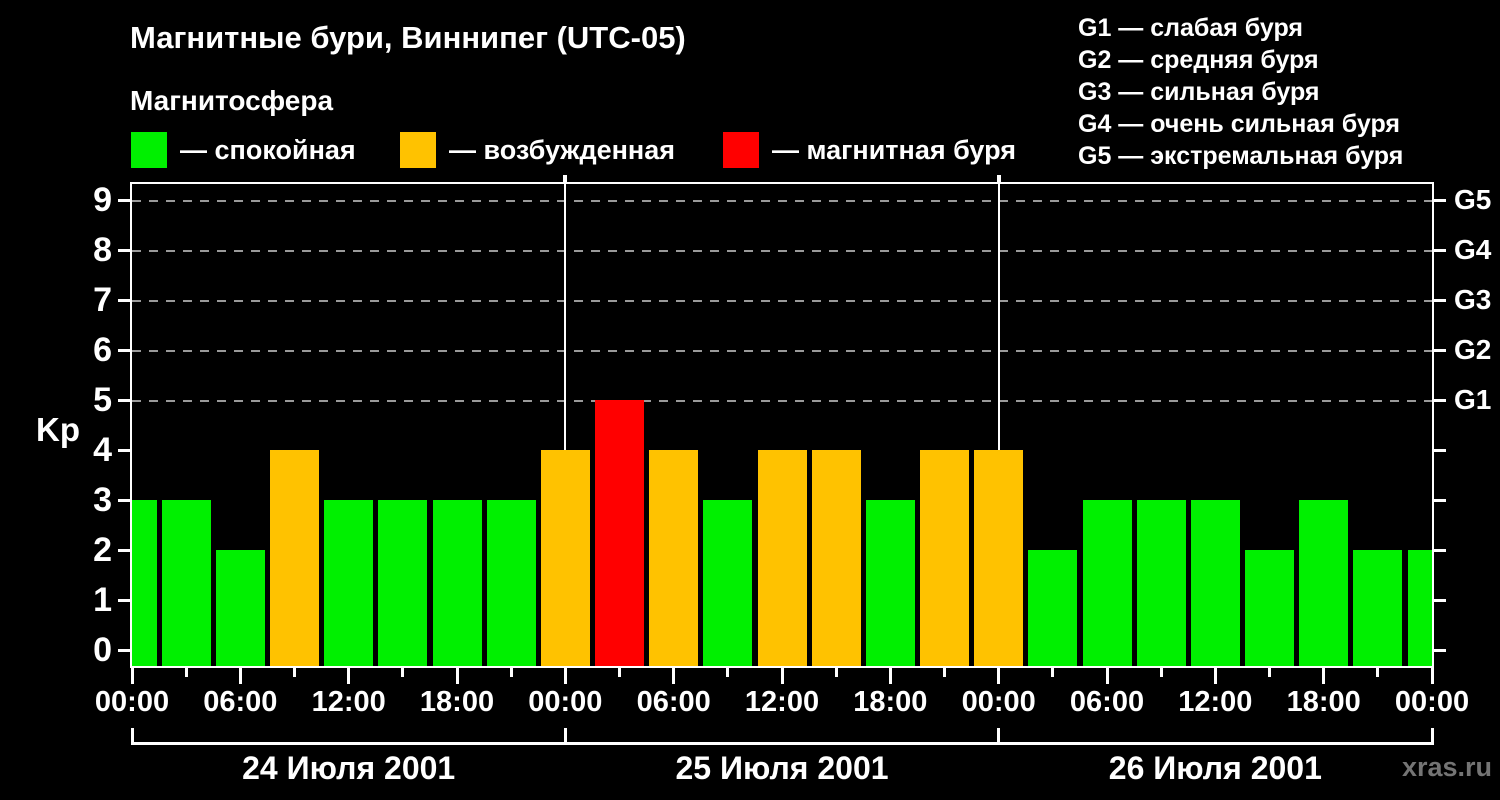 This screenshot has height=800, width=1500. I want to click on y-tick-label: 7, so click(102, 300).